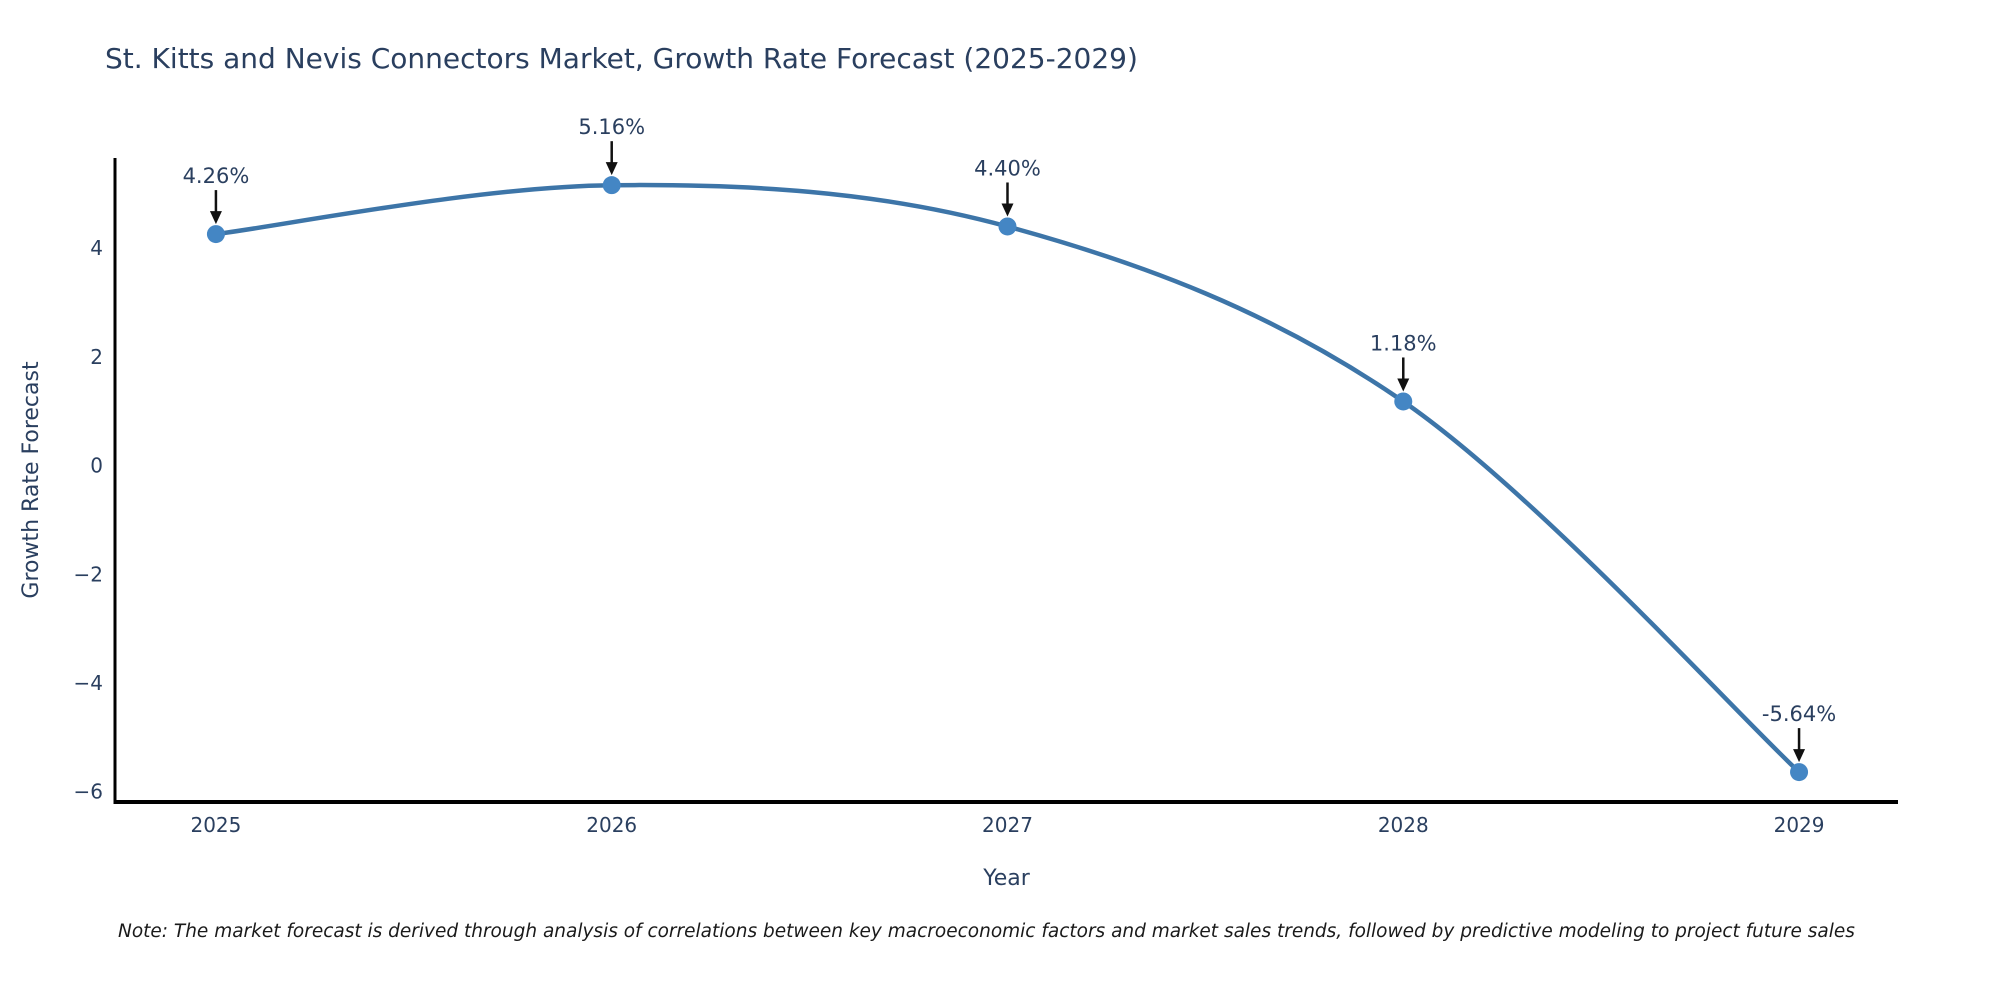  Describe the element at coordinates (1403, 401) in the screenshot. I see `data-point-2028` at that location.